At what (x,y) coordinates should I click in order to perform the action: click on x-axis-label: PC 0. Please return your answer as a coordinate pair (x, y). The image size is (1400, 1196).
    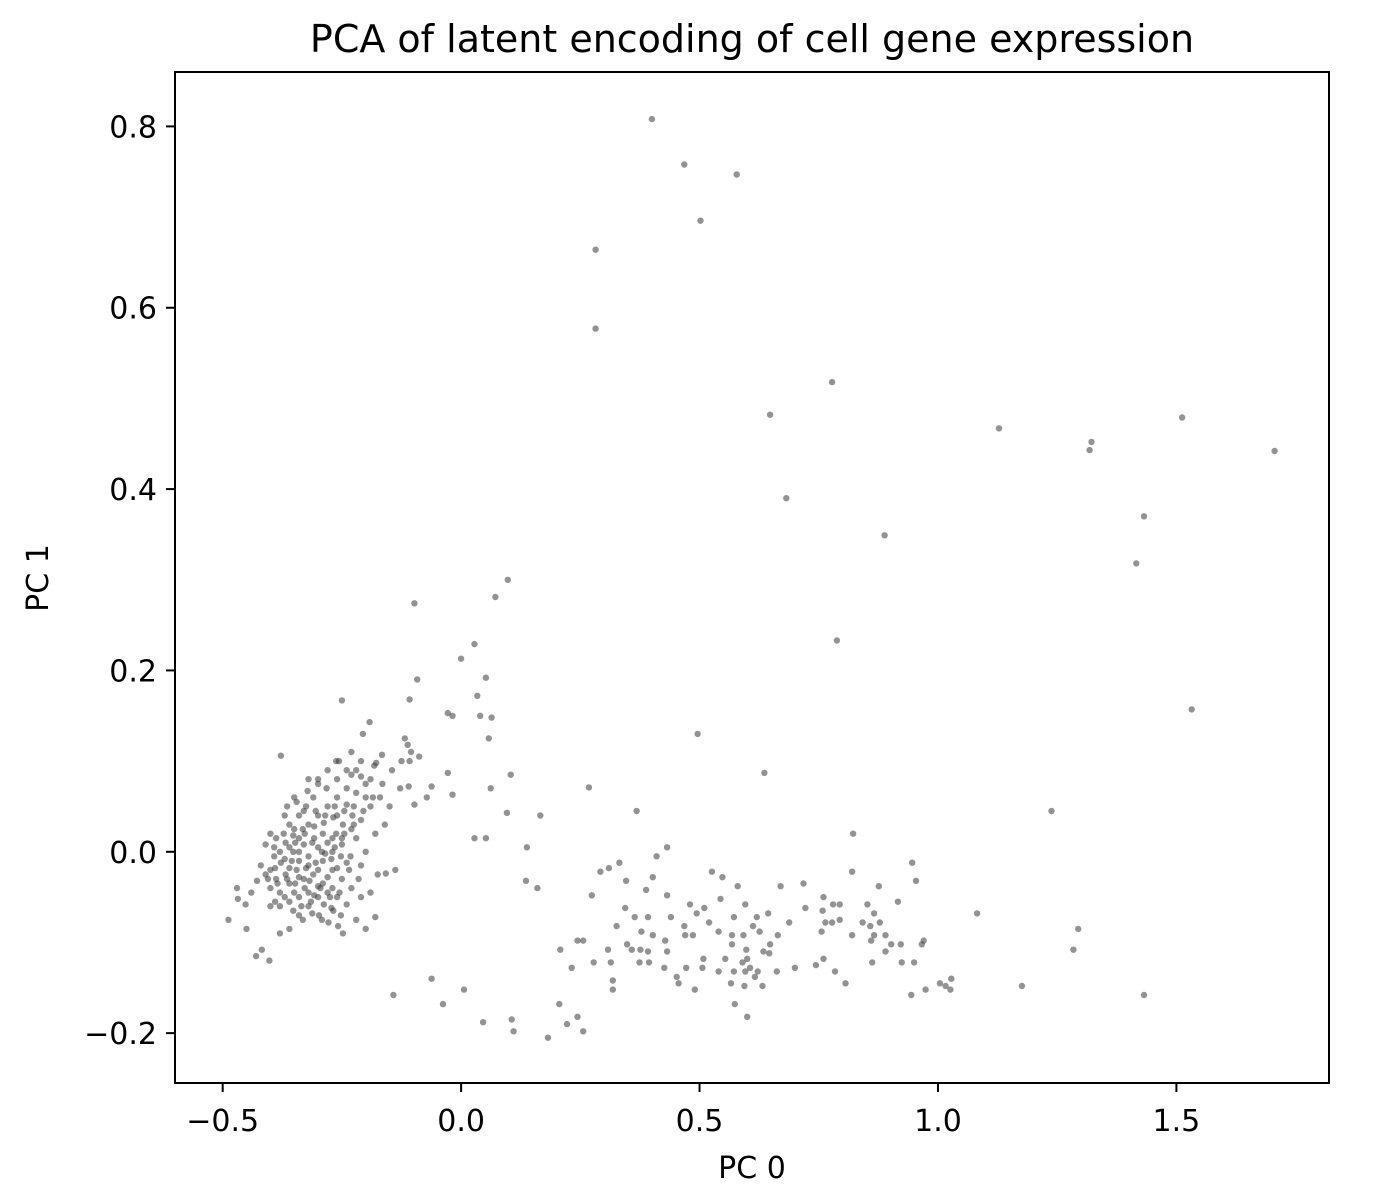
    Looking at the image, I should click on (752, 1168).